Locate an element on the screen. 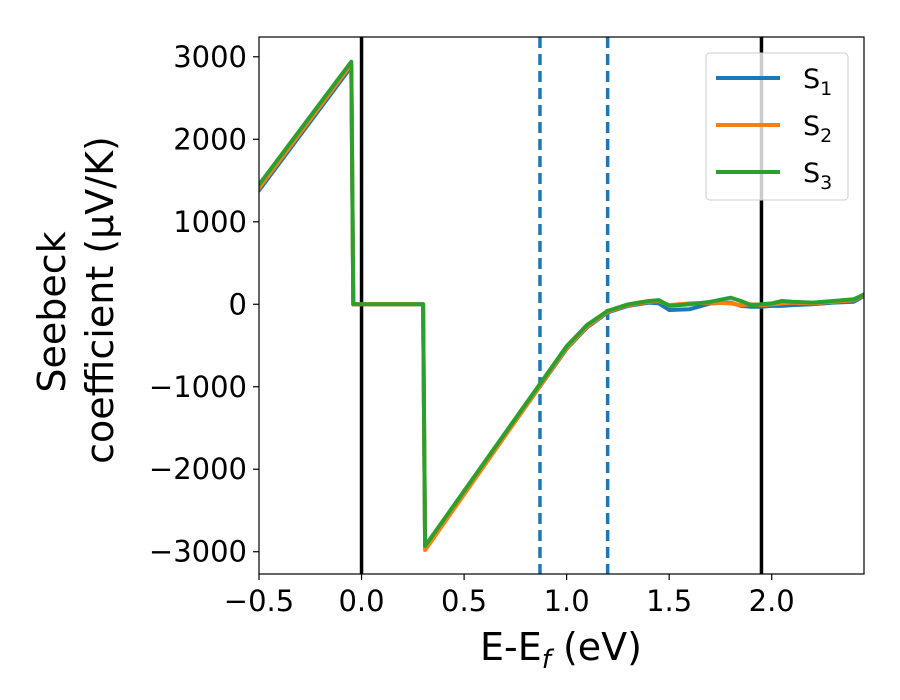  y-tick-label: −2000 is located at coordinates (198, 469).